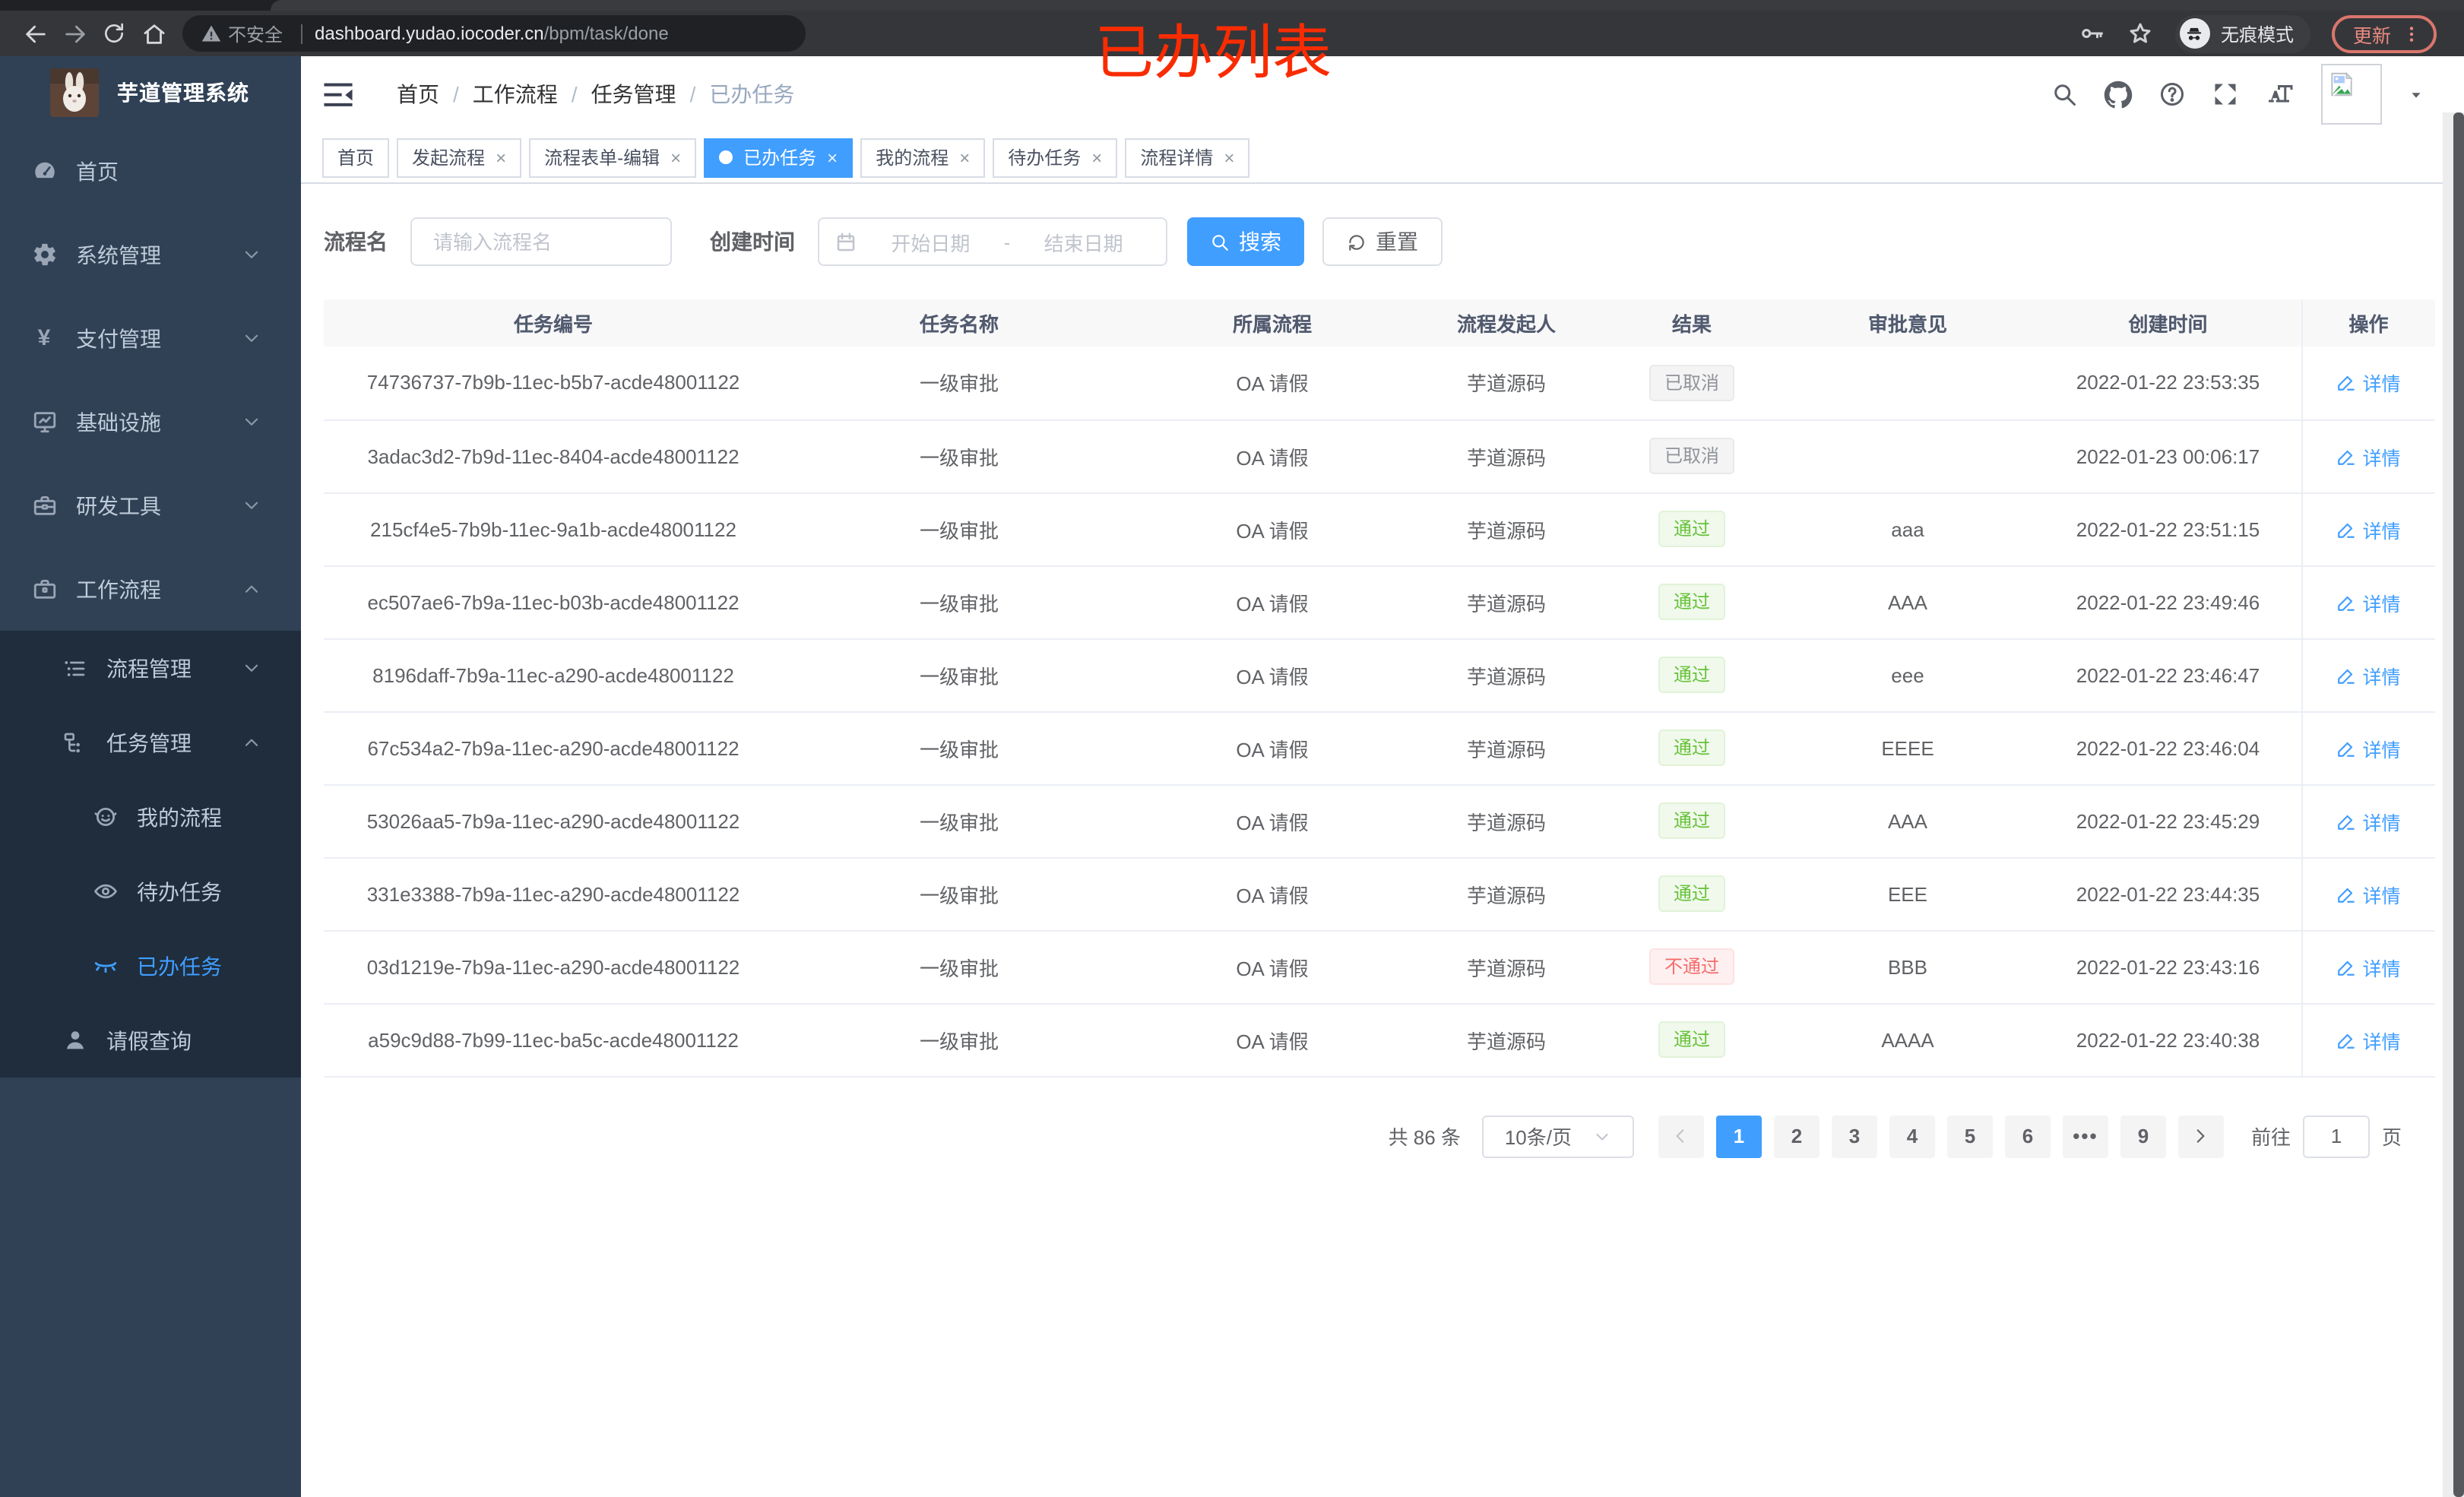 This screenshot has width=2464, height=1497. I want to click on browser-tabstrip, so click(1232, 5).